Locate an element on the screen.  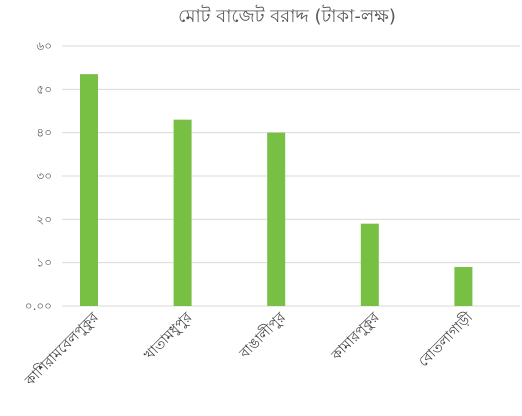
y-axis-ticks: ০.০০ ১০ ২০ ৩০ ৪০ ৫০ ৬০ is located at coordinates (38, 176).